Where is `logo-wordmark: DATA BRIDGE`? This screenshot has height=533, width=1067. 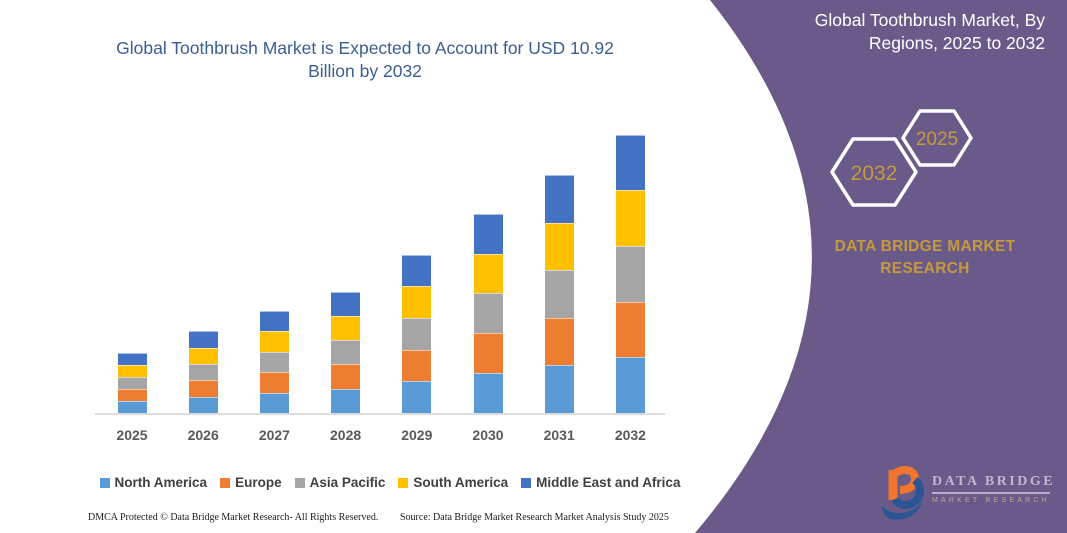
logo-wordmark: DATA BRIDGE is located at coordinates (994, 481).